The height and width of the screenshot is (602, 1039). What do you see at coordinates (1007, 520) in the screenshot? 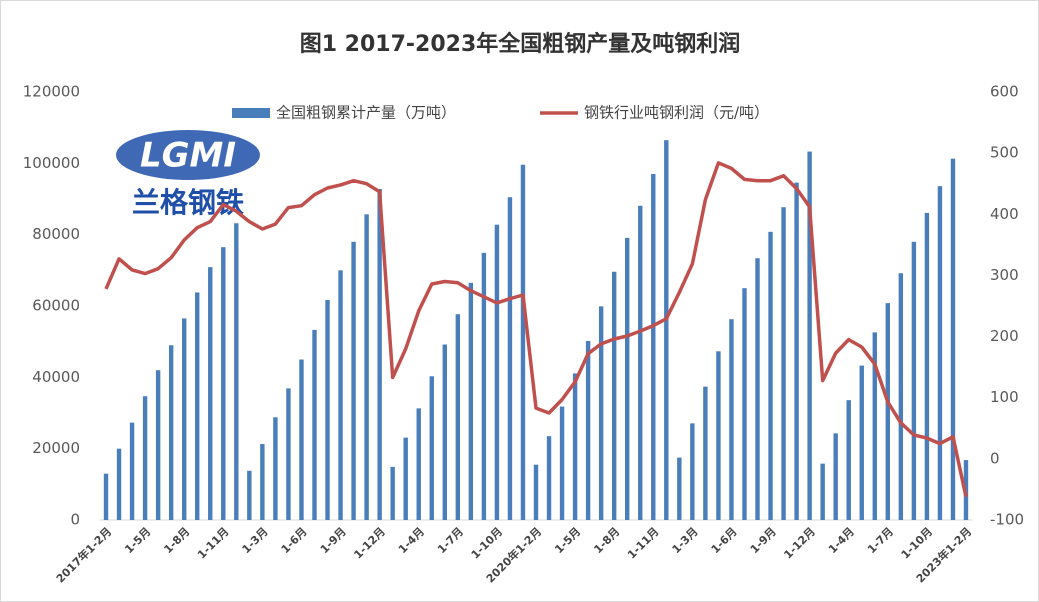
I see `y2-tick-label: -100` at bounding box center [1007, 520].